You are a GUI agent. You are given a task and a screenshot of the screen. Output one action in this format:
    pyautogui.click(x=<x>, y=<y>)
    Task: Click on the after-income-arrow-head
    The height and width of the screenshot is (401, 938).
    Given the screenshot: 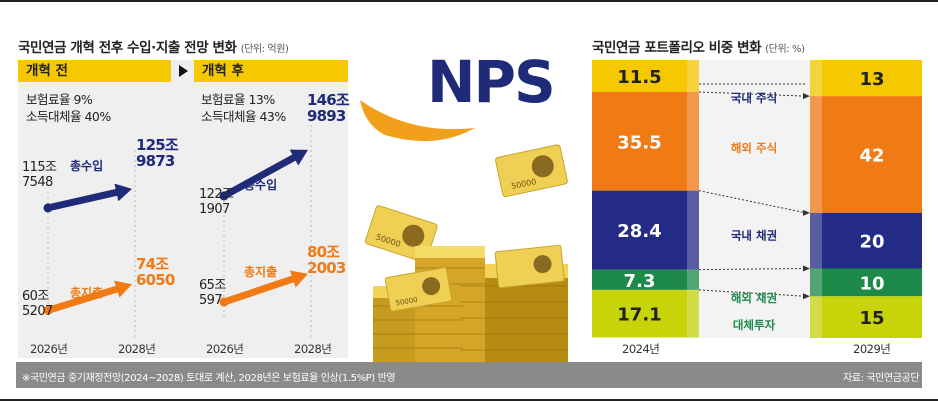 What is the action you would take?
    pyautogui.click(x=298, y=157)
    